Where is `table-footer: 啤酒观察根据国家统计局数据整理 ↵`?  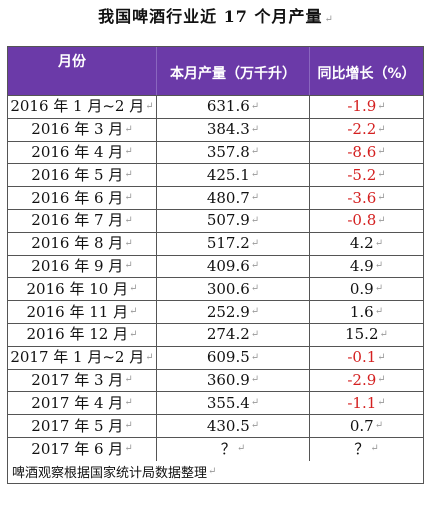
table-footer: 啤酒观察根据国家统计局数据整理 ↵ is located at coordinates (215, 472).